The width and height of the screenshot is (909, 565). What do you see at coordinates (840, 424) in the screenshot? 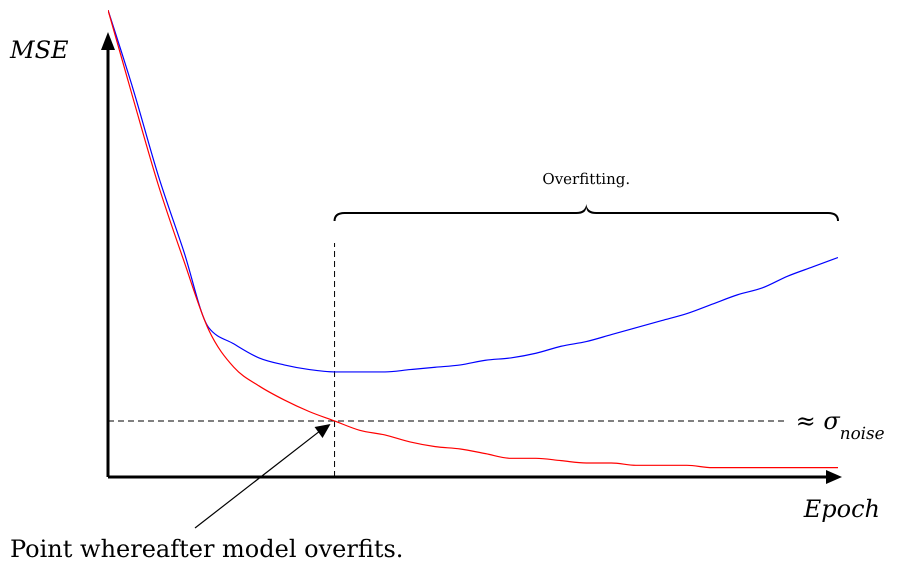
I see `ref-line-label: ≈ σ$_{noise}$` at bounding box center [840, 424].